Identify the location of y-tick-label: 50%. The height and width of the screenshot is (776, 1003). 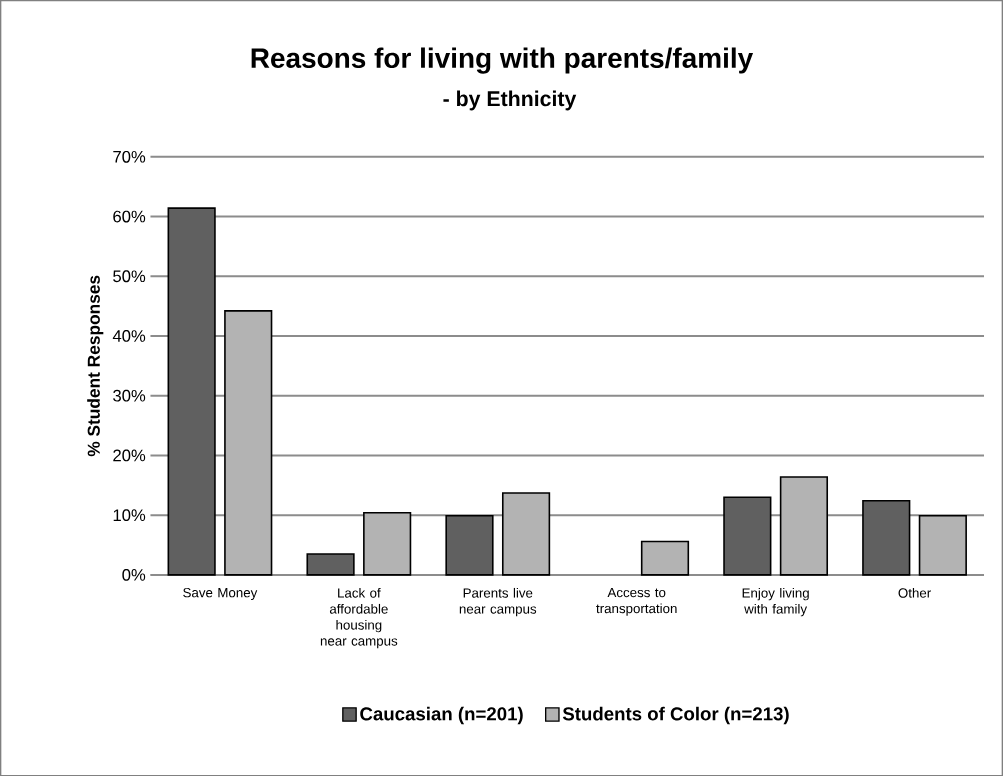
(129, 276).